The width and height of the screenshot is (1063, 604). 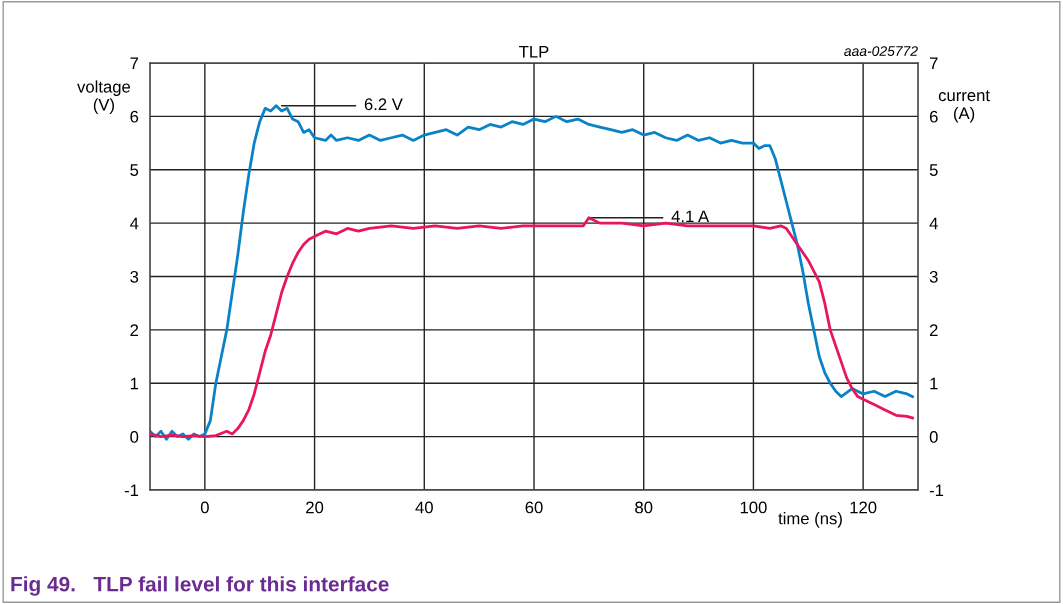 What do you see at coordinates (134, 383) in the screenshot?
I see `y-tick-label: 1` at bounding box center [134, 383].